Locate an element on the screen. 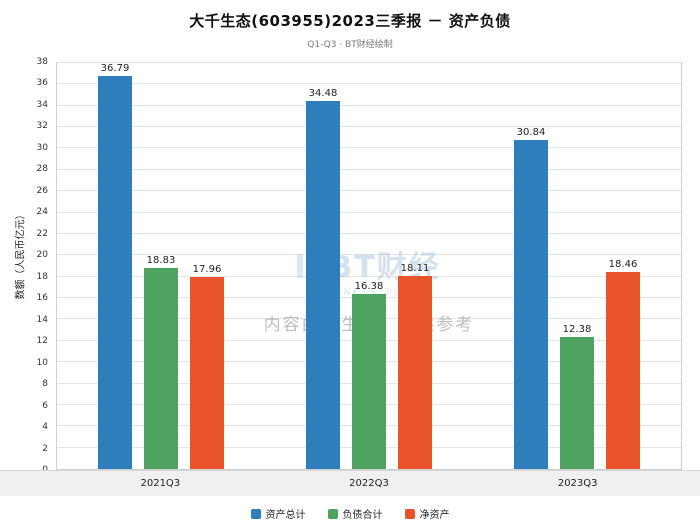 The width and height of the screenshot is (700, 524). bar-column: 17.96 is located at coordinates (207, 266).